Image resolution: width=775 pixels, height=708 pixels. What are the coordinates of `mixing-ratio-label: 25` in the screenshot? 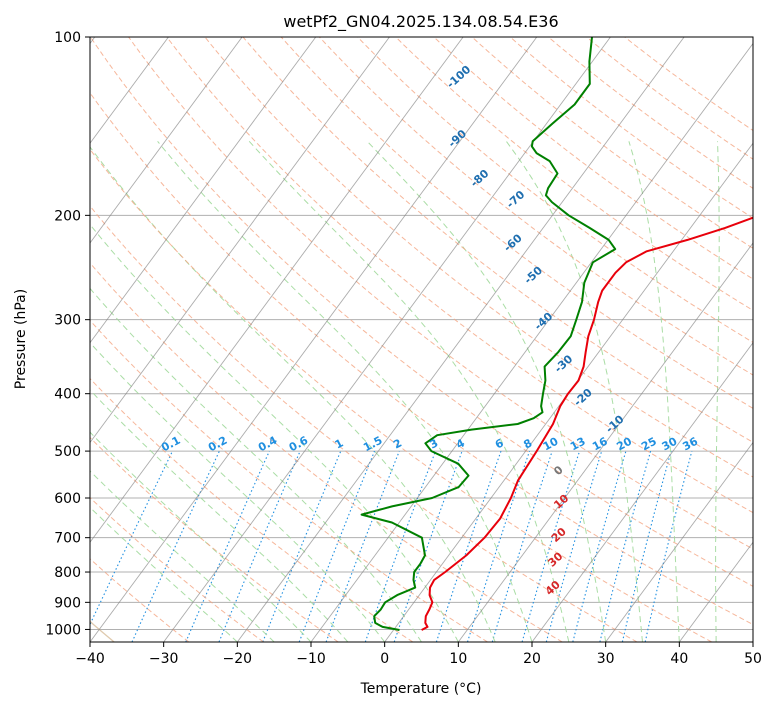 It's located at (649, 444).